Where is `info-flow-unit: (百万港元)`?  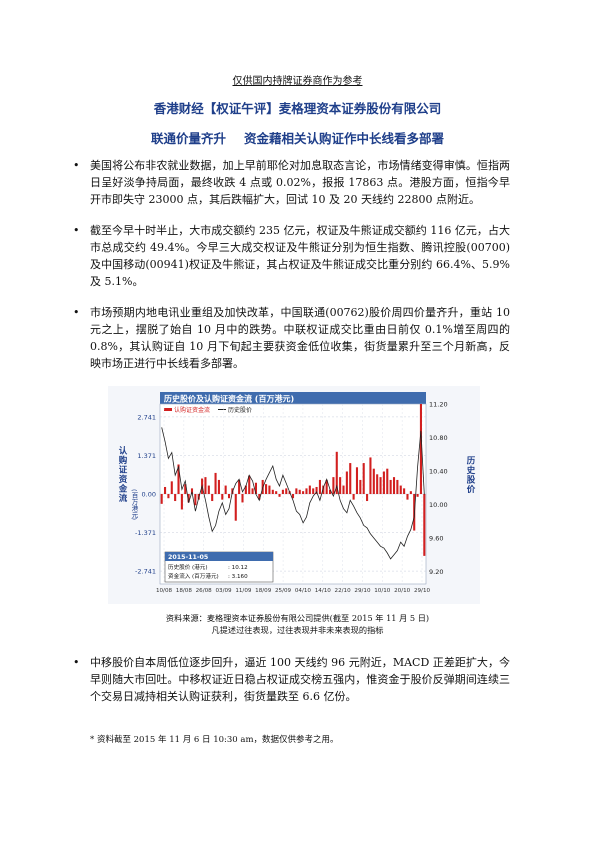 info-flow-unit: (百万港元) is located at coordinates (205, 576).